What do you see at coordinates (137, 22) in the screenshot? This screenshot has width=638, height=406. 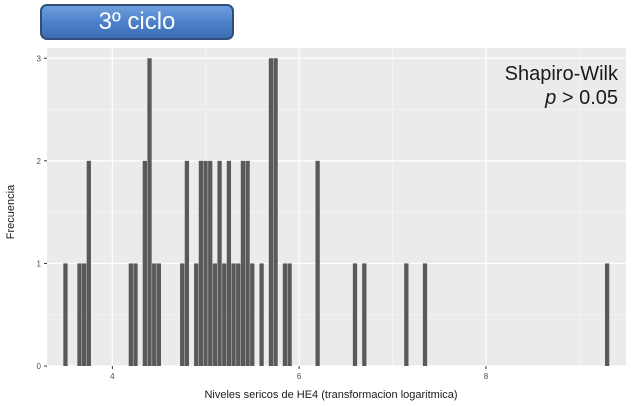 I see `cycle-badge: 3º ciclo` at bounding box center [137, 22].